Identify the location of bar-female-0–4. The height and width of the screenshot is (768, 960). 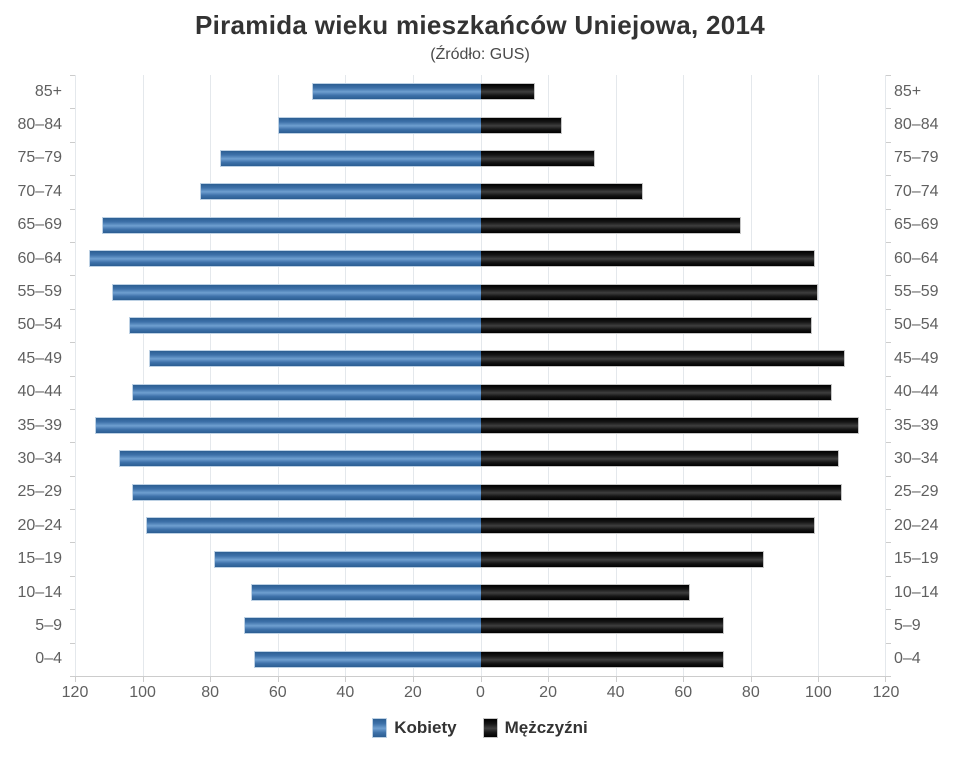
(367, 659).